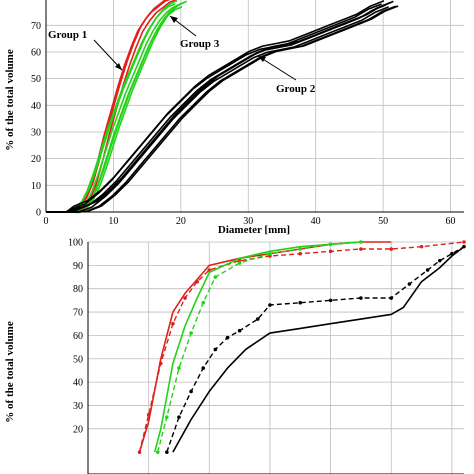  Describe the element at coordinates (316, 221) in the screenshot. I see `top-xtick-label: 40` at that location.